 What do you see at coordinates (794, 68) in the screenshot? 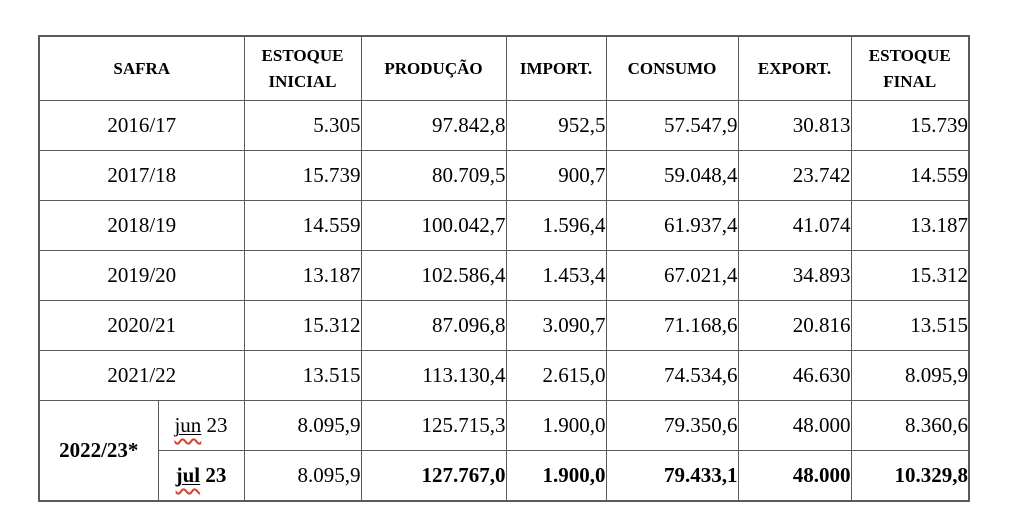
I see `column-header-export: EXPORT.` at bounding box center [794, 68].